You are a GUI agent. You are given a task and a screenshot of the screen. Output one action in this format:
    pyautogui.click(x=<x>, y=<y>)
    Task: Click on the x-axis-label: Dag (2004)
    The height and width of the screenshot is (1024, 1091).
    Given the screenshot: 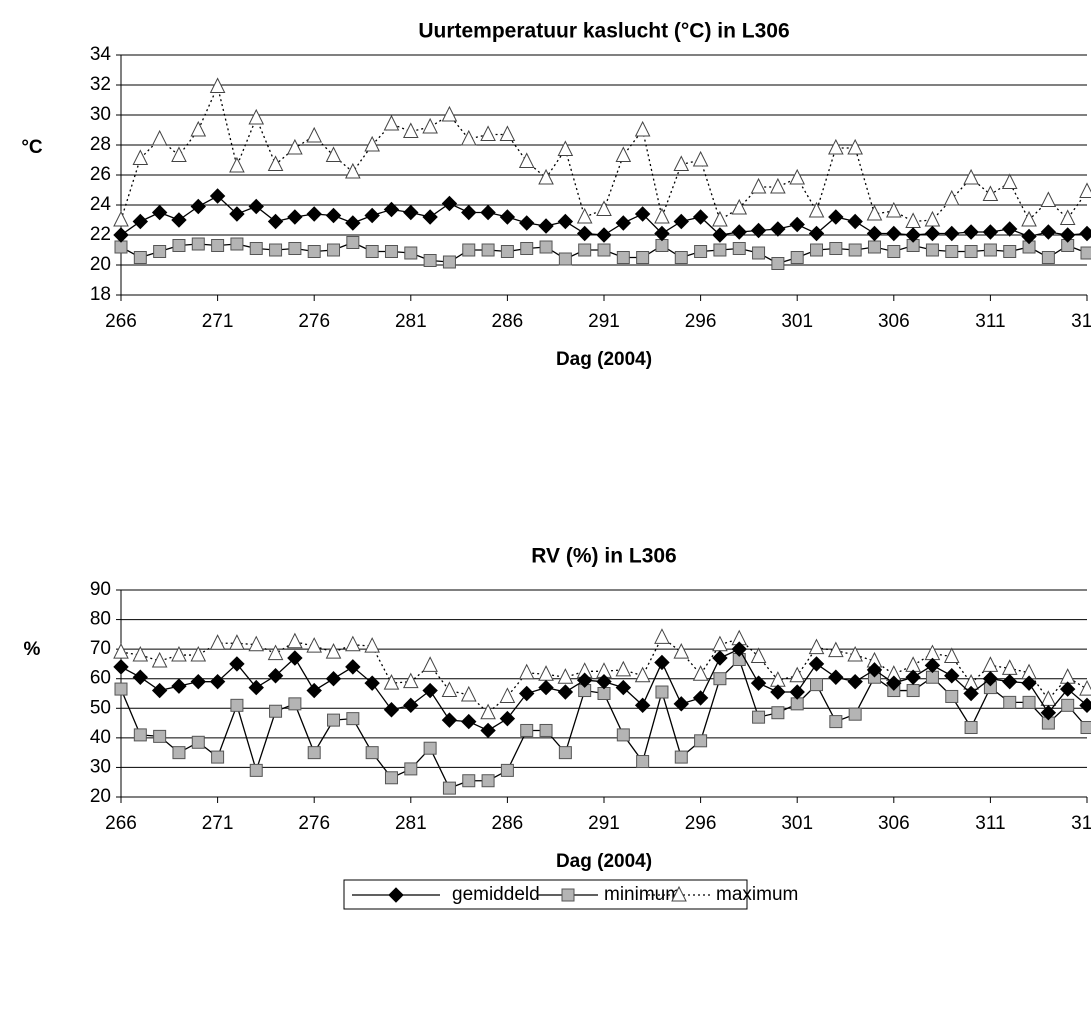 What is the action you would take?
    pyautogui.click(x=604, y=359)
    